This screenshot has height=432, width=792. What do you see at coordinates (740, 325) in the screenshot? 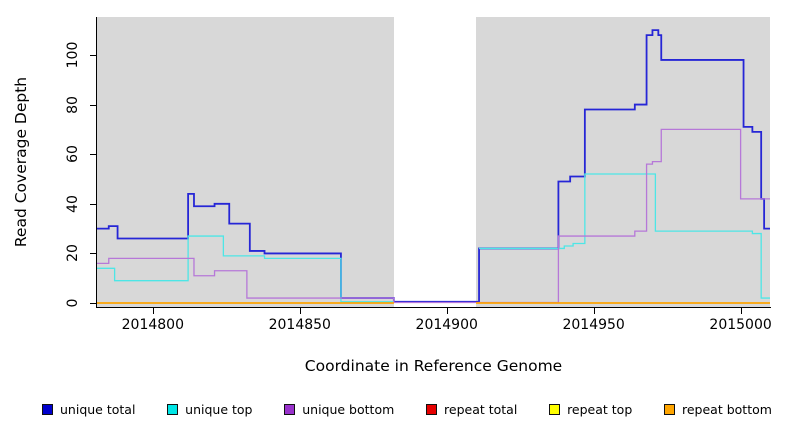
I see `x-tick-label: 2015000` at bounding box center [740, 325].